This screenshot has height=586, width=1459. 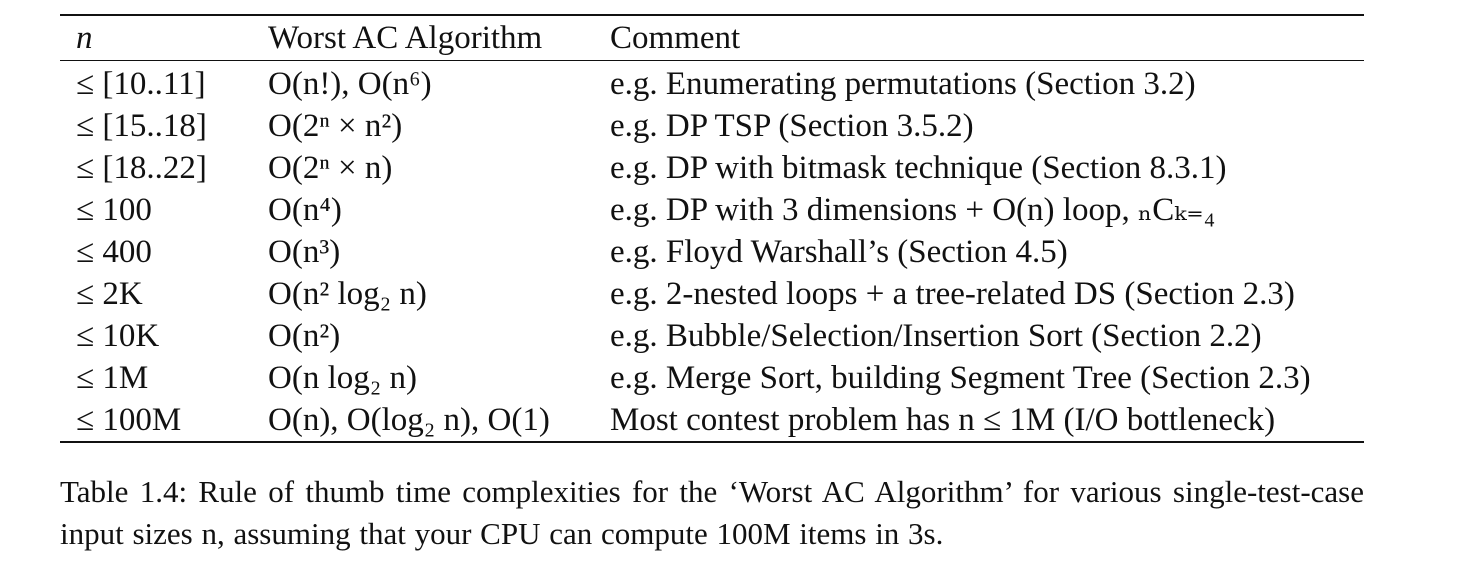 I want to click on cell-algorithm: O(n²), so click(x=304, y=335).